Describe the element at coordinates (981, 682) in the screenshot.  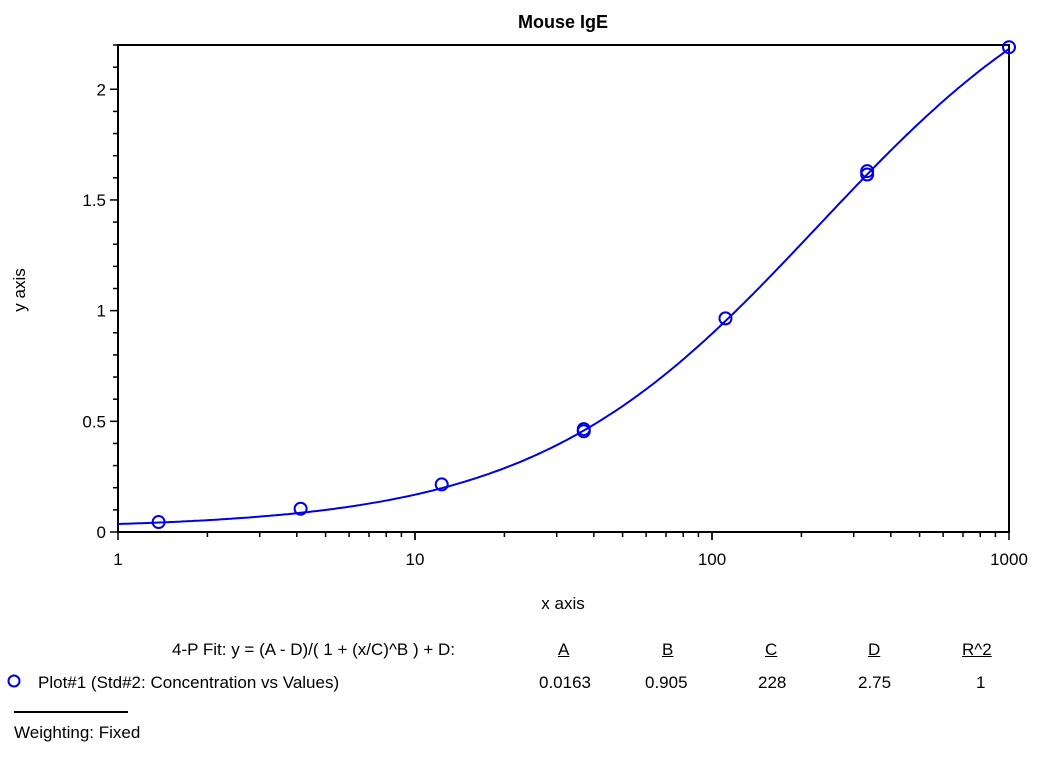
I see `legend-value-r2: 1` at that location.